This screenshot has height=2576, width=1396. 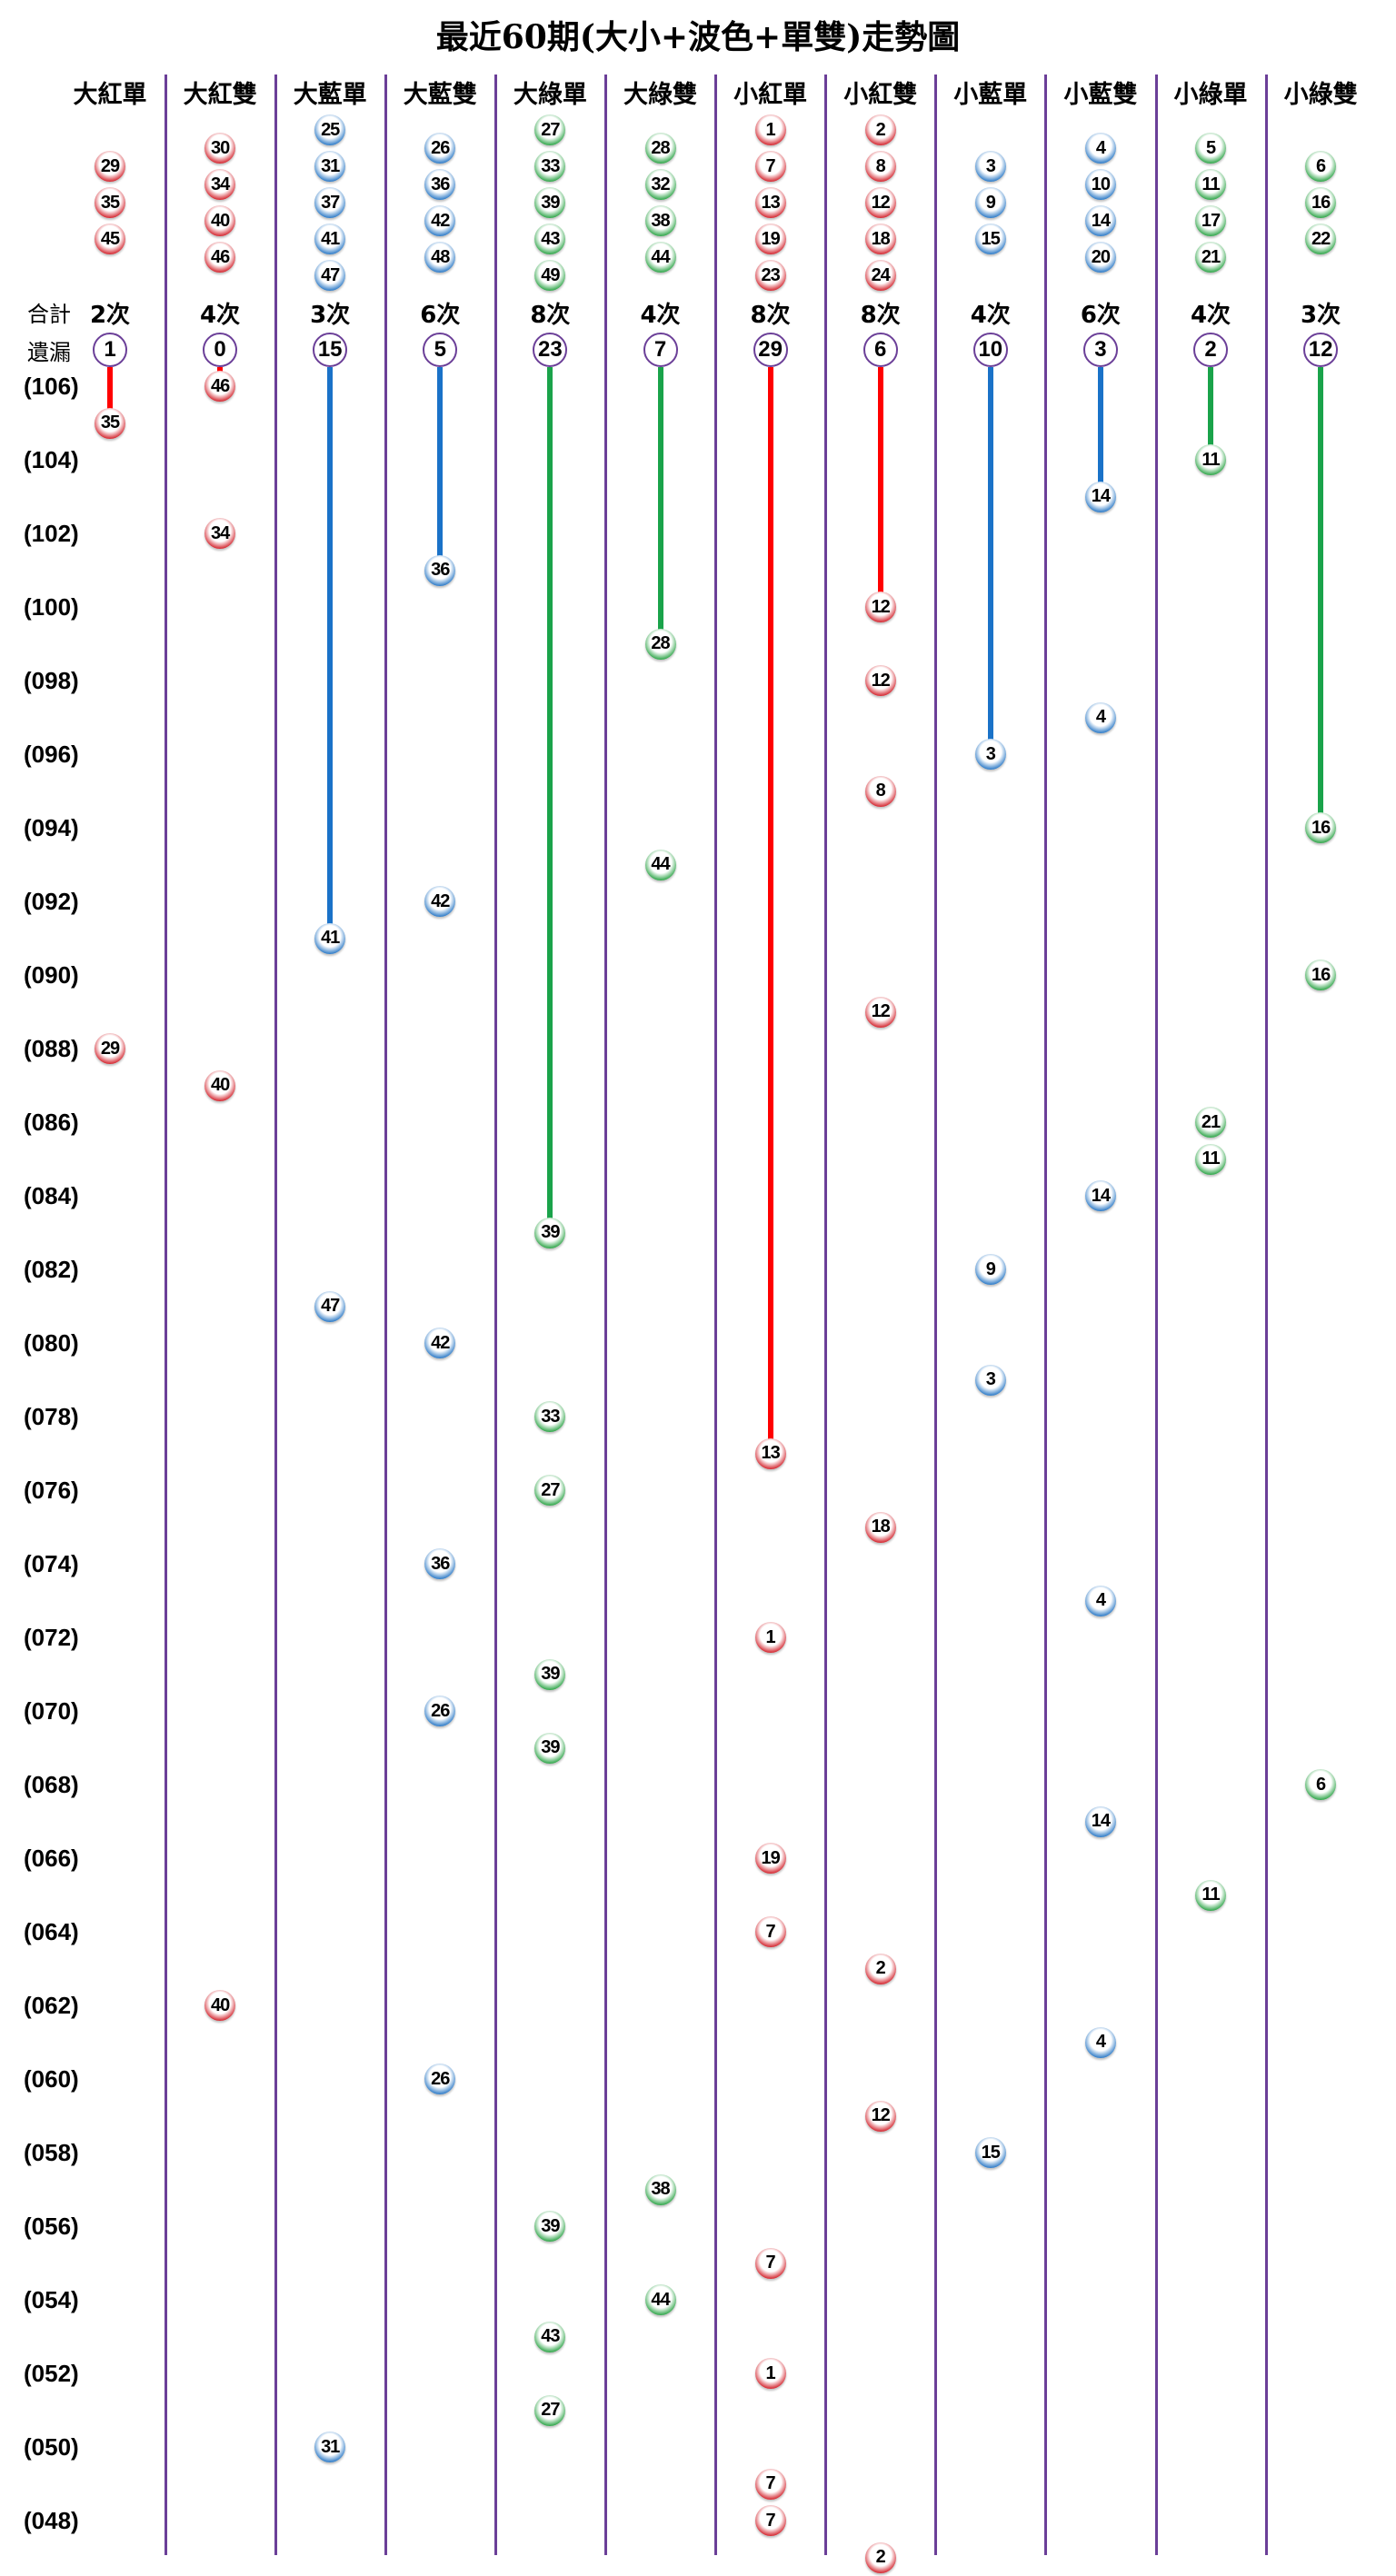 What do you see at coordinates (220, 257) in the screenshot?
I see `pool-ball: 46` at bounding box center [220, 257].